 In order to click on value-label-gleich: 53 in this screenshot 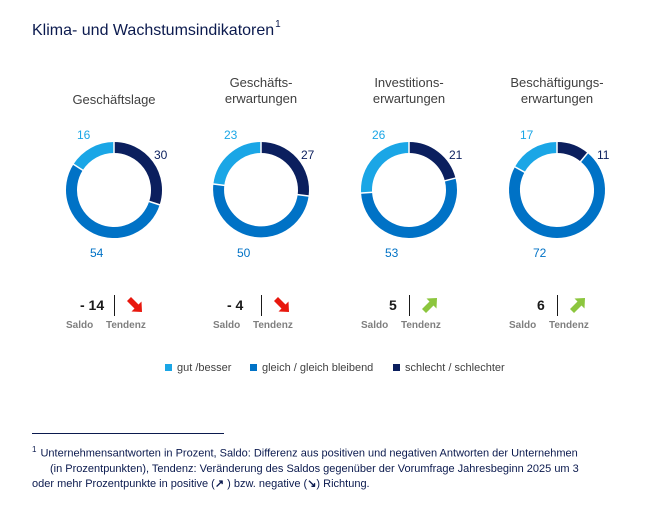, I will do `click(392, 253)`.